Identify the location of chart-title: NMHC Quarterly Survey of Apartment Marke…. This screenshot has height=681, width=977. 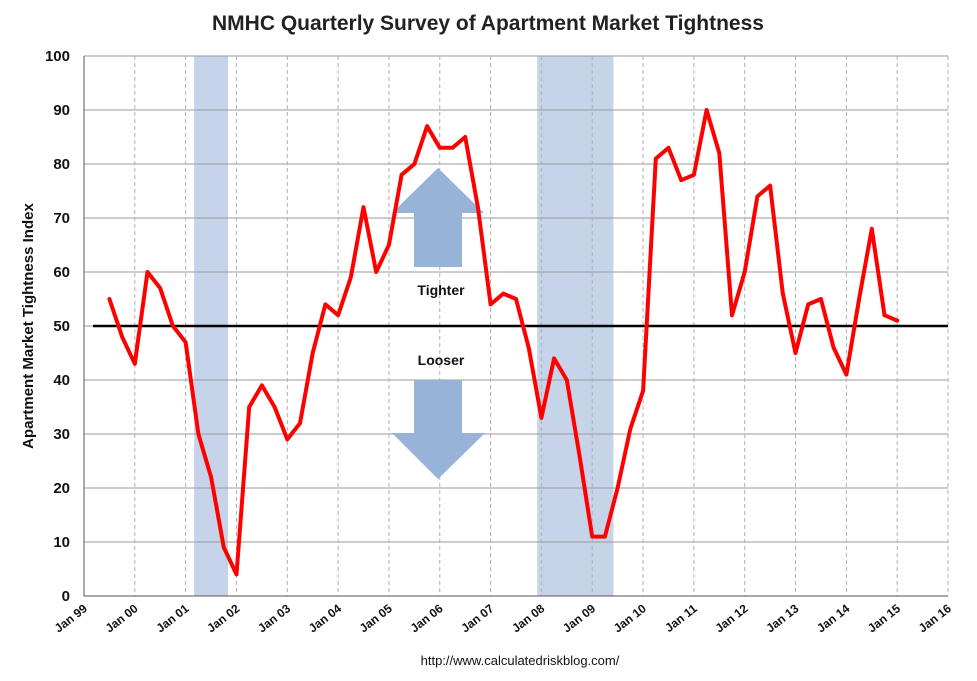
(488, 23).